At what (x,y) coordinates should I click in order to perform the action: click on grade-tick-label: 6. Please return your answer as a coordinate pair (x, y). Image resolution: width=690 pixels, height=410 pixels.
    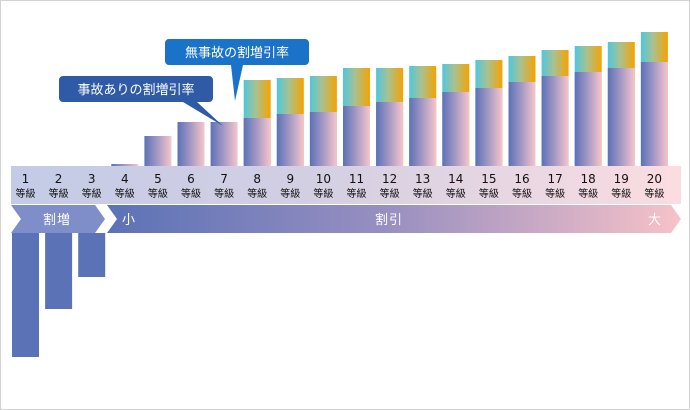
    Looking at the image, I should click on (191, 179).